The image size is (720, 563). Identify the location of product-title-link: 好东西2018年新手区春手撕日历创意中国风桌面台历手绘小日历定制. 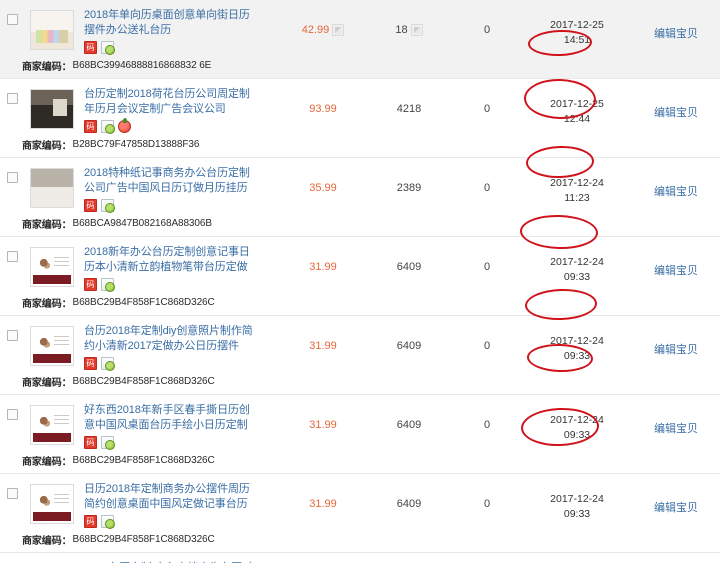
(167, 417).